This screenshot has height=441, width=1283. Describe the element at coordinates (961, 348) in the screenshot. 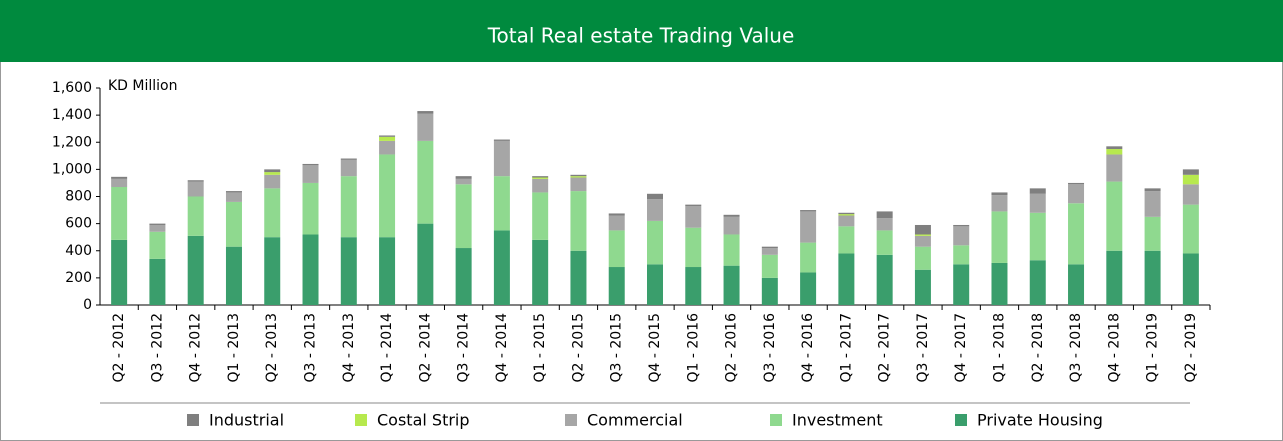

I see `x-tick-label: Q4 - 2017` at that location.